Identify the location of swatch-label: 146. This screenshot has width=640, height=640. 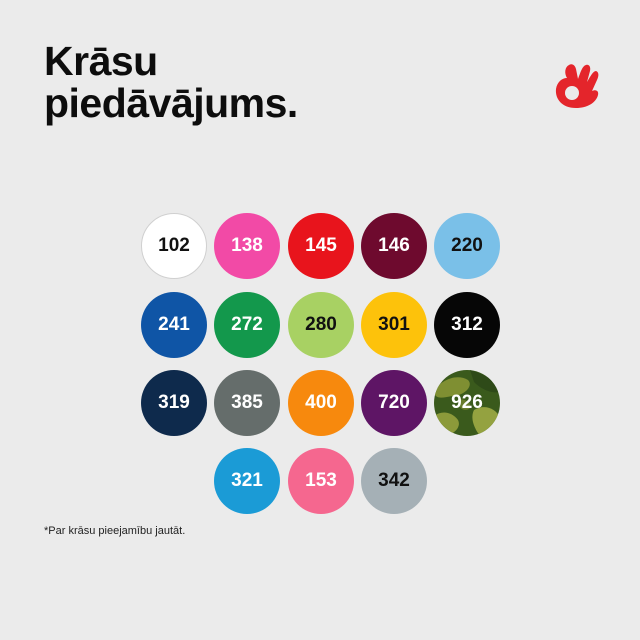
(394, 245).